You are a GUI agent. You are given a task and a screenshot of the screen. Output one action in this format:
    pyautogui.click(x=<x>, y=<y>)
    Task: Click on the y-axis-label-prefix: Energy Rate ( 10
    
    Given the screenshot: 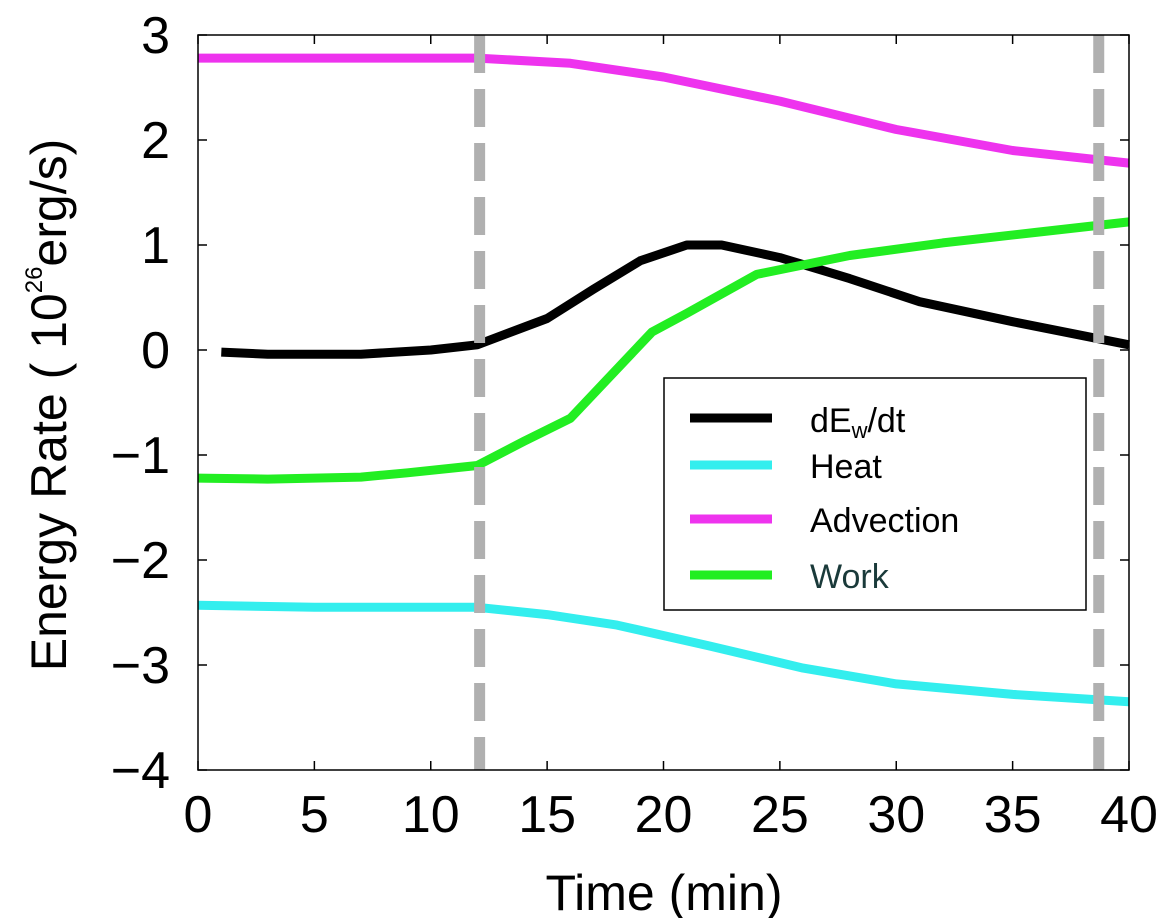 What is the action you would take?
    pyautogui.click(x=49, y=482)
    